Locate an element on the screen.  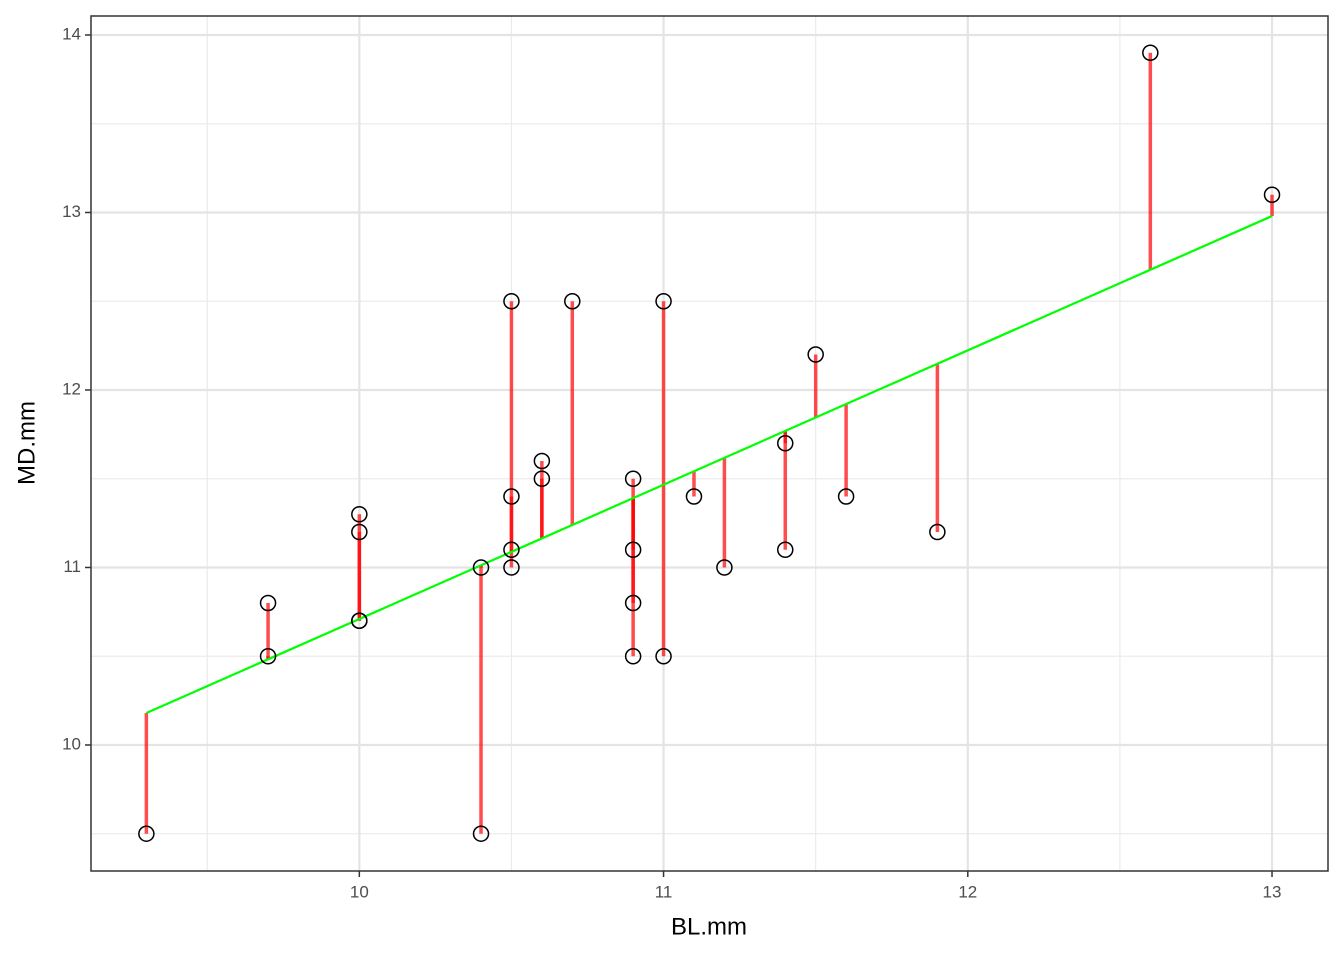
x-tick-label: 10 is located at coordinates (359, 891).